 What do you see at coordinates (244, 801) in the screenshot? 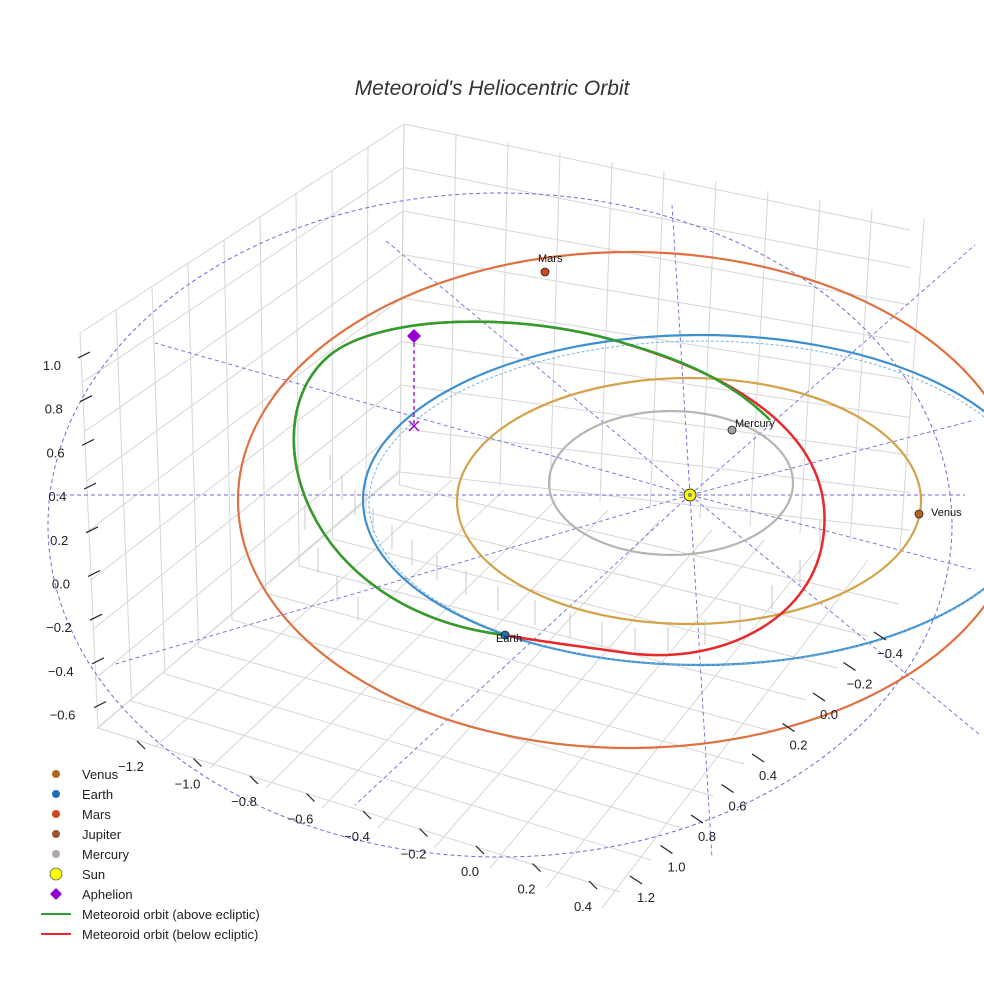
I see `x-tick-label: −0.8` at bounding box center [244, 801].